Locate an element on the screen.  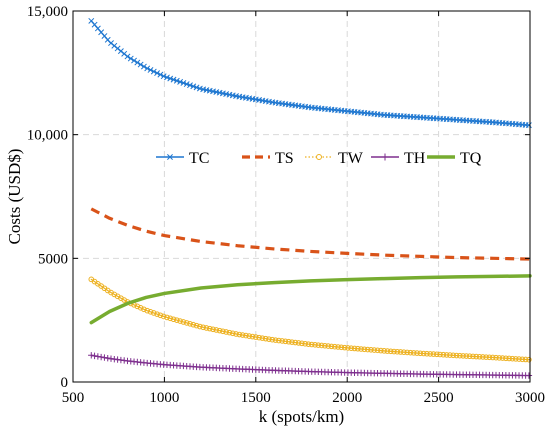
x-tick-label: 2000 is located at coordinates (347, 398).